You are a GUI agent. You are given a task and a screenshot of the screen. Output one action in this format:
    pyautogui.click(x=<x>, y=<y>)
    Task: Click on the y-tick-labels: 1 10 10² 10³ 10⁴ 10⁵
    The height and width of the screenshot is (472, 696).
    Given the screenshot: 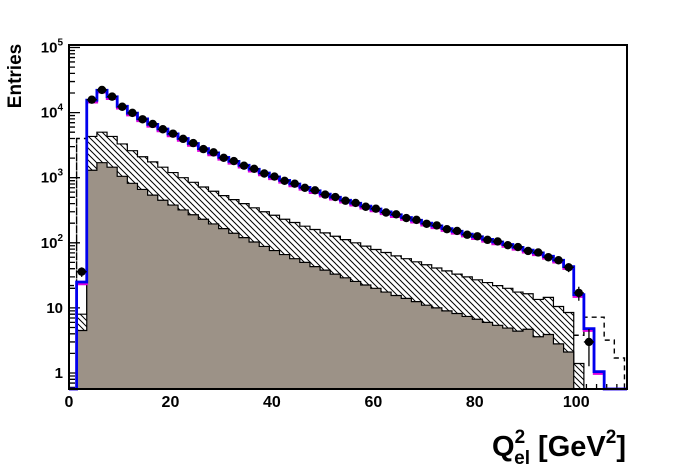 What is the action you would take?
    pyautogui.click(x=52, y=210)
    